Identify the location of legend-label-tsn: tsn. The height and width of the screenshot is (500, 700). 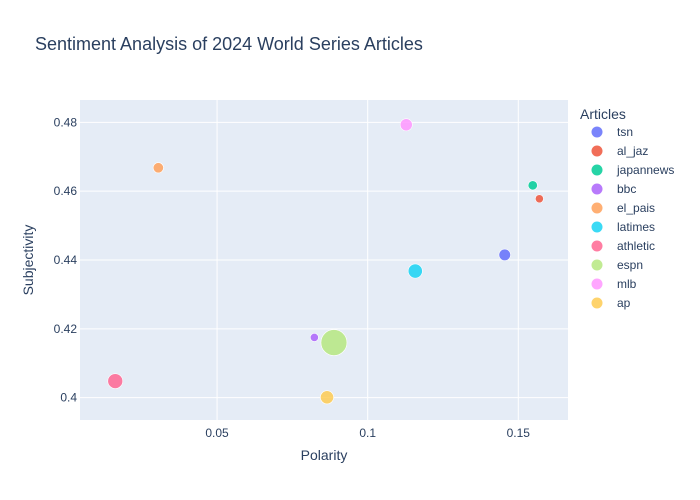
(625, 132).